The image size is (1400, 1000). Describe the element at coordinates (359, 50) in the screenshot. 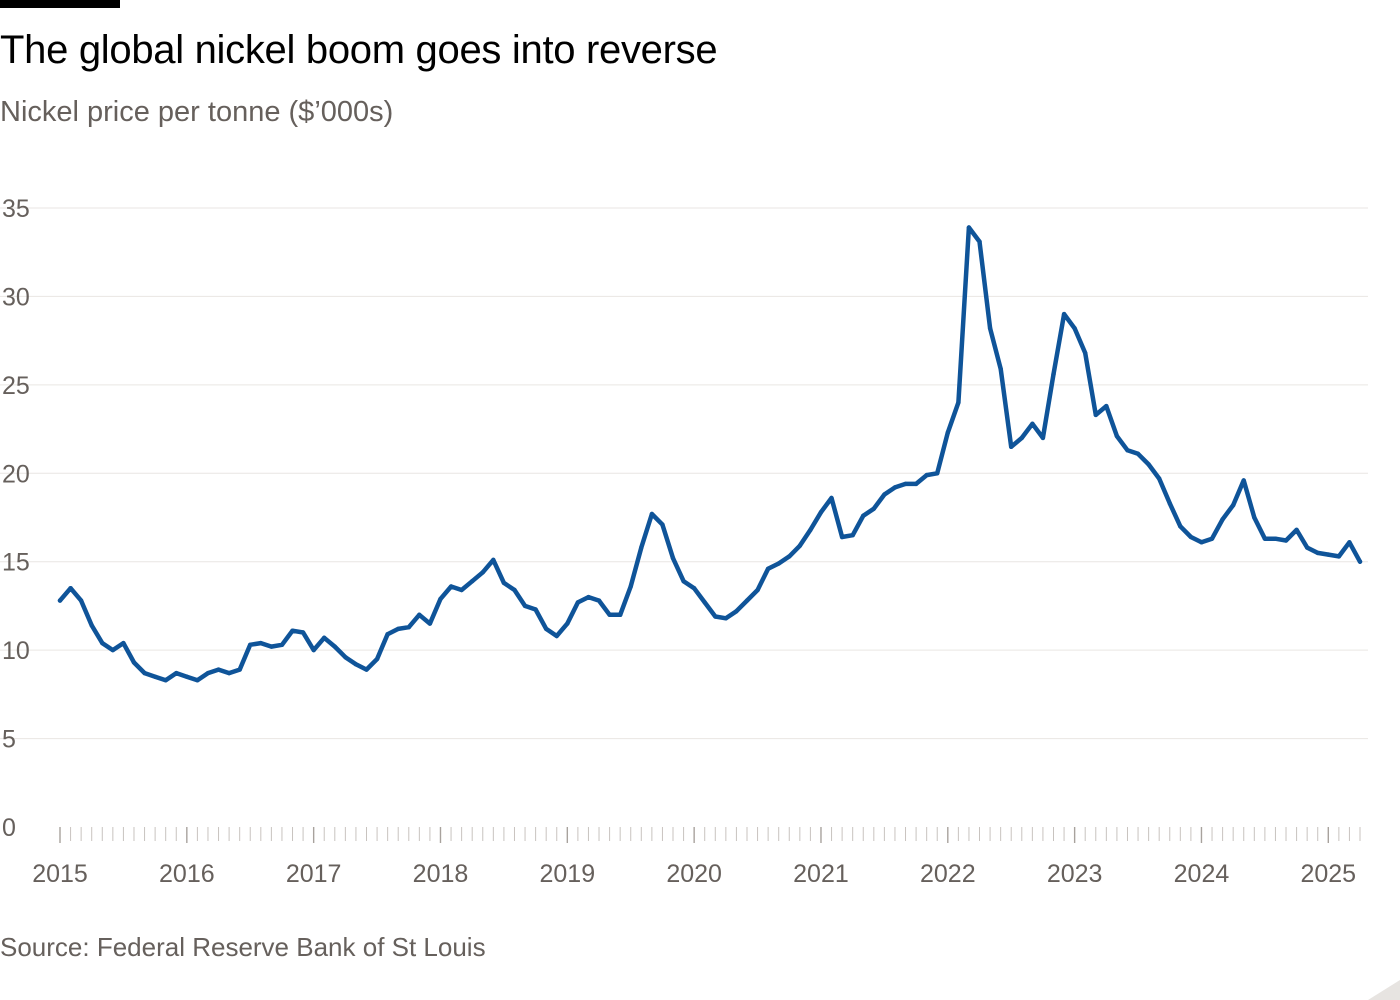

I see `chart-title: The global nickel boom goes into reverse` at that location.